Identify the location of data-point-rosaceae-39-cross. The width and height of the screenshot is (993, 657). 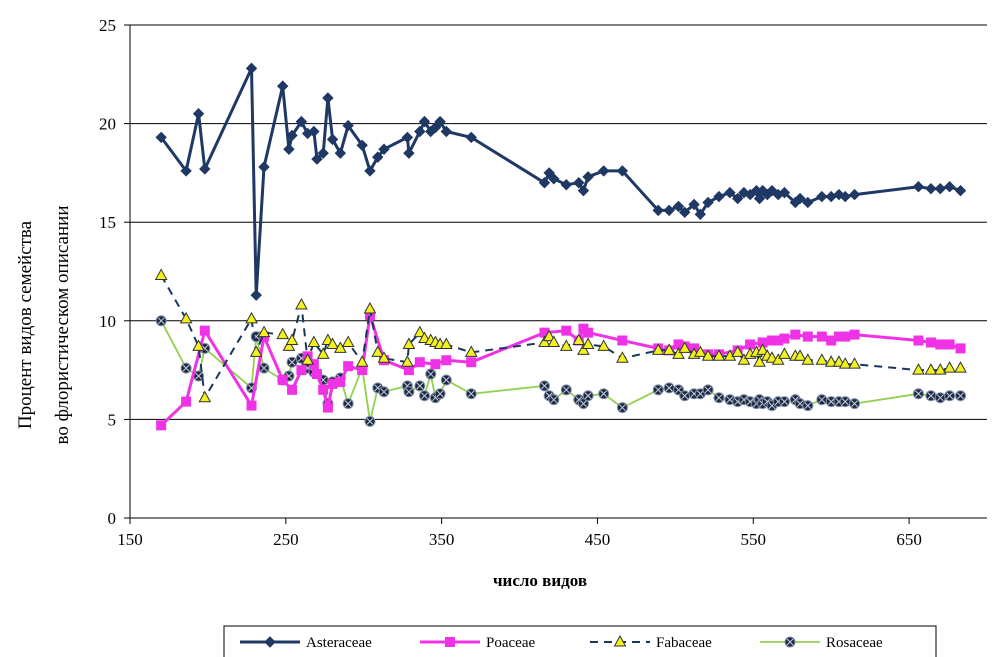
(622, 407).